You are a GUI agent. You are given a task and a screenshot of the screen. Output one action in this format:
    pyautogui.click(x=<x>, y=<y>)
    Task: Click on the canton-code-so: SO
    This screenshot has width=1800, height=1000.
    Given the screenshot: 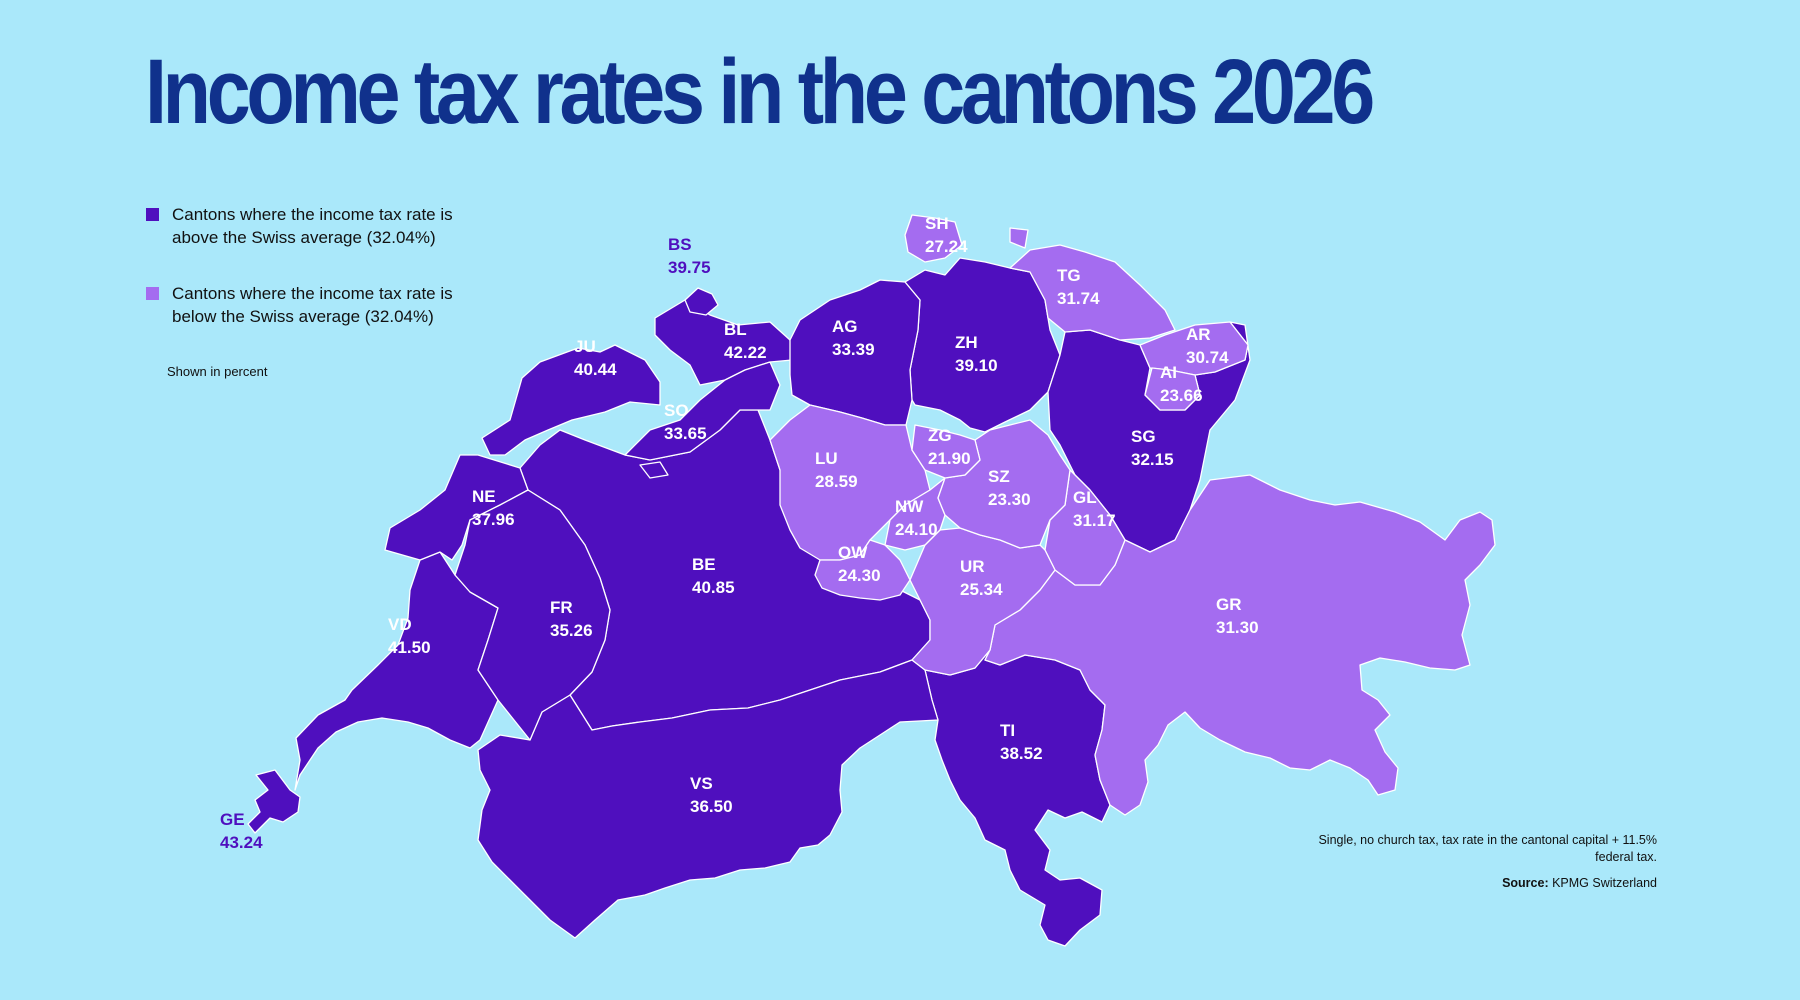 What is the action you would take?
    pyautogui.click(x=676, y=410)
    